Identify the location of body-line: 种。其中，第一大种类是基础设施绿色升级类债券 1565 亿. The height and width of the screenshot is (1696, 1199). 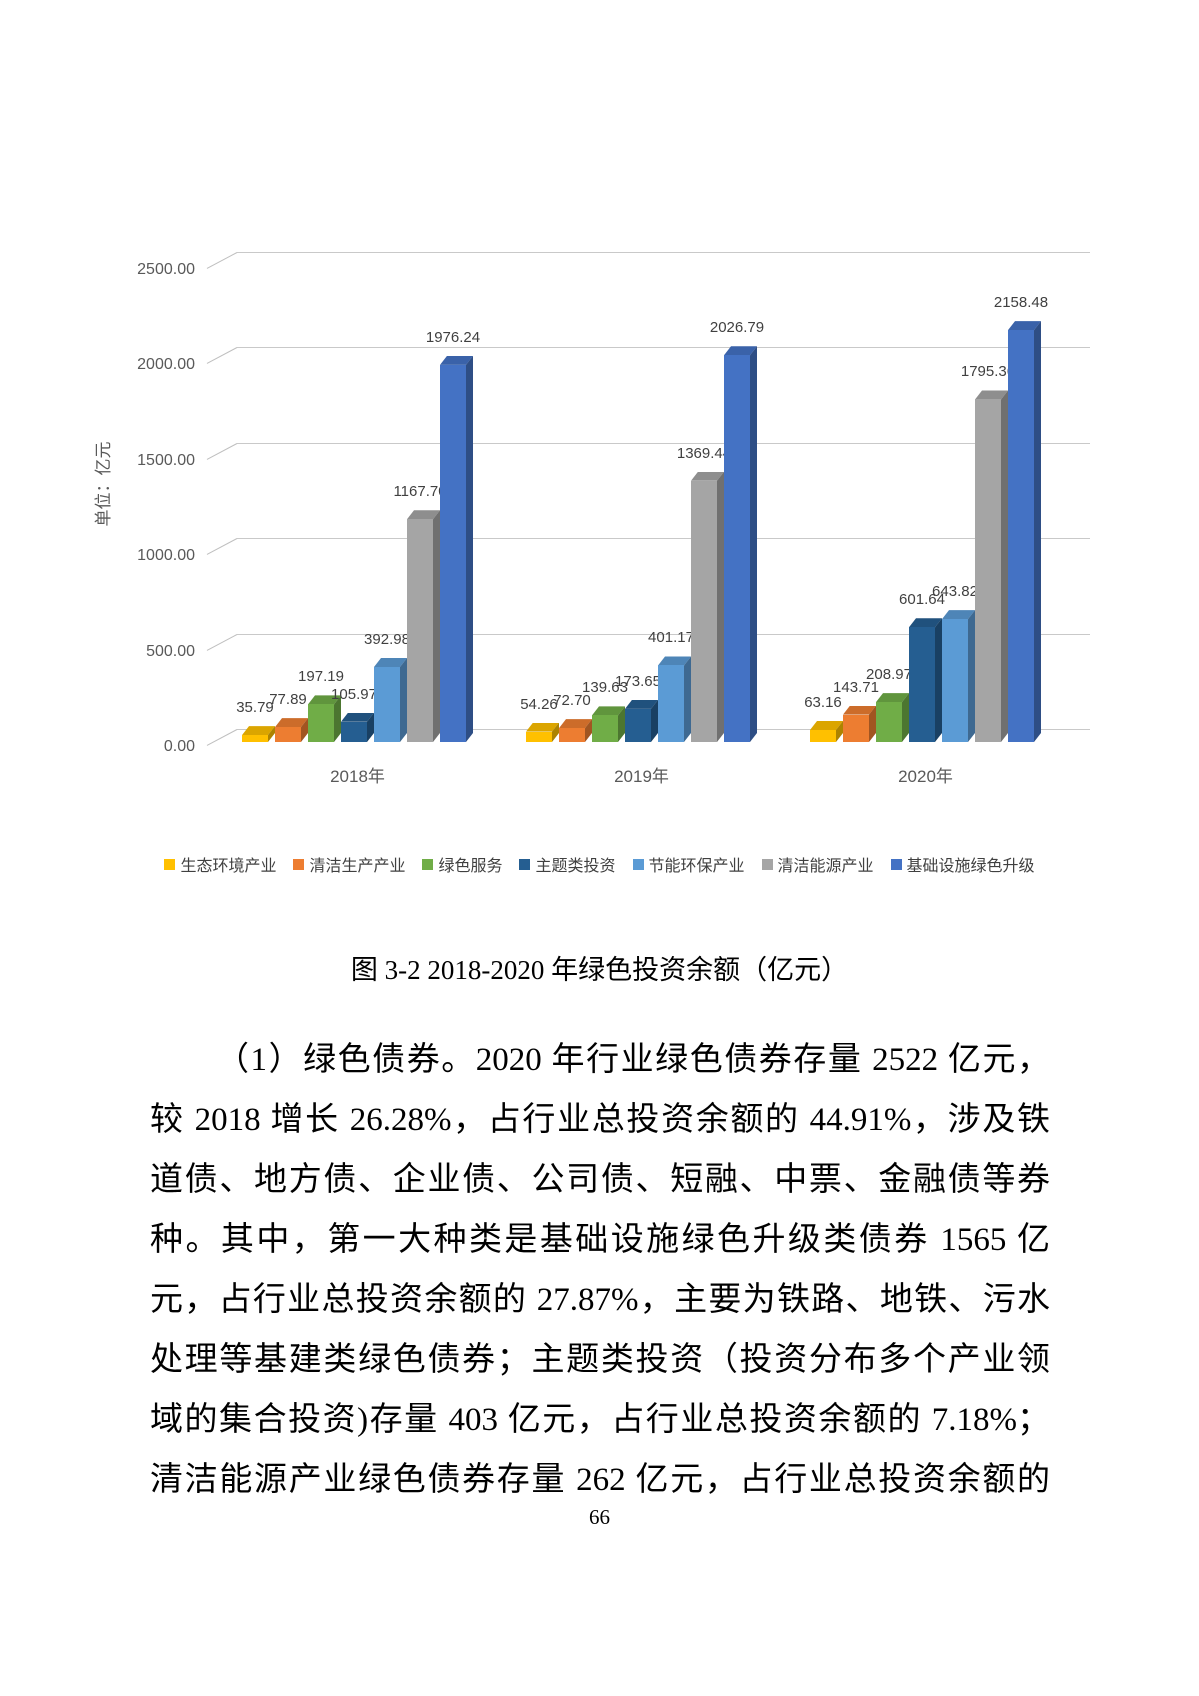
(600, 1240).